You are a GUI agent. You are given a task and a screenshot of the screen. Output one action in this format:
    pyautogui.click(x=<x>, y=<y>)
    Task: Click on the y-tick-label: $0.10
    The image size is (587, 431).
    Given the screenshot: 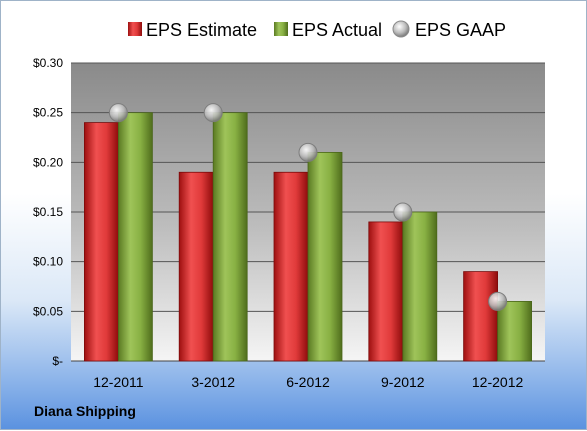 What is the action you would take?
    pyautogui.click(x=48, y=262)
    